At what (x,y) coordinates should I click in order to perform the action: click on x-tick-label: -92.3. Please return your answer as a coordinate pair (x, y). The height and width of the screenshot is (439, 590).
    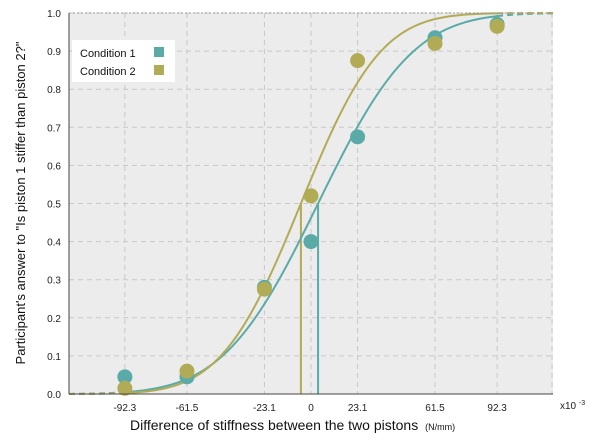
    Looking at the image, I should click on (124, 408).